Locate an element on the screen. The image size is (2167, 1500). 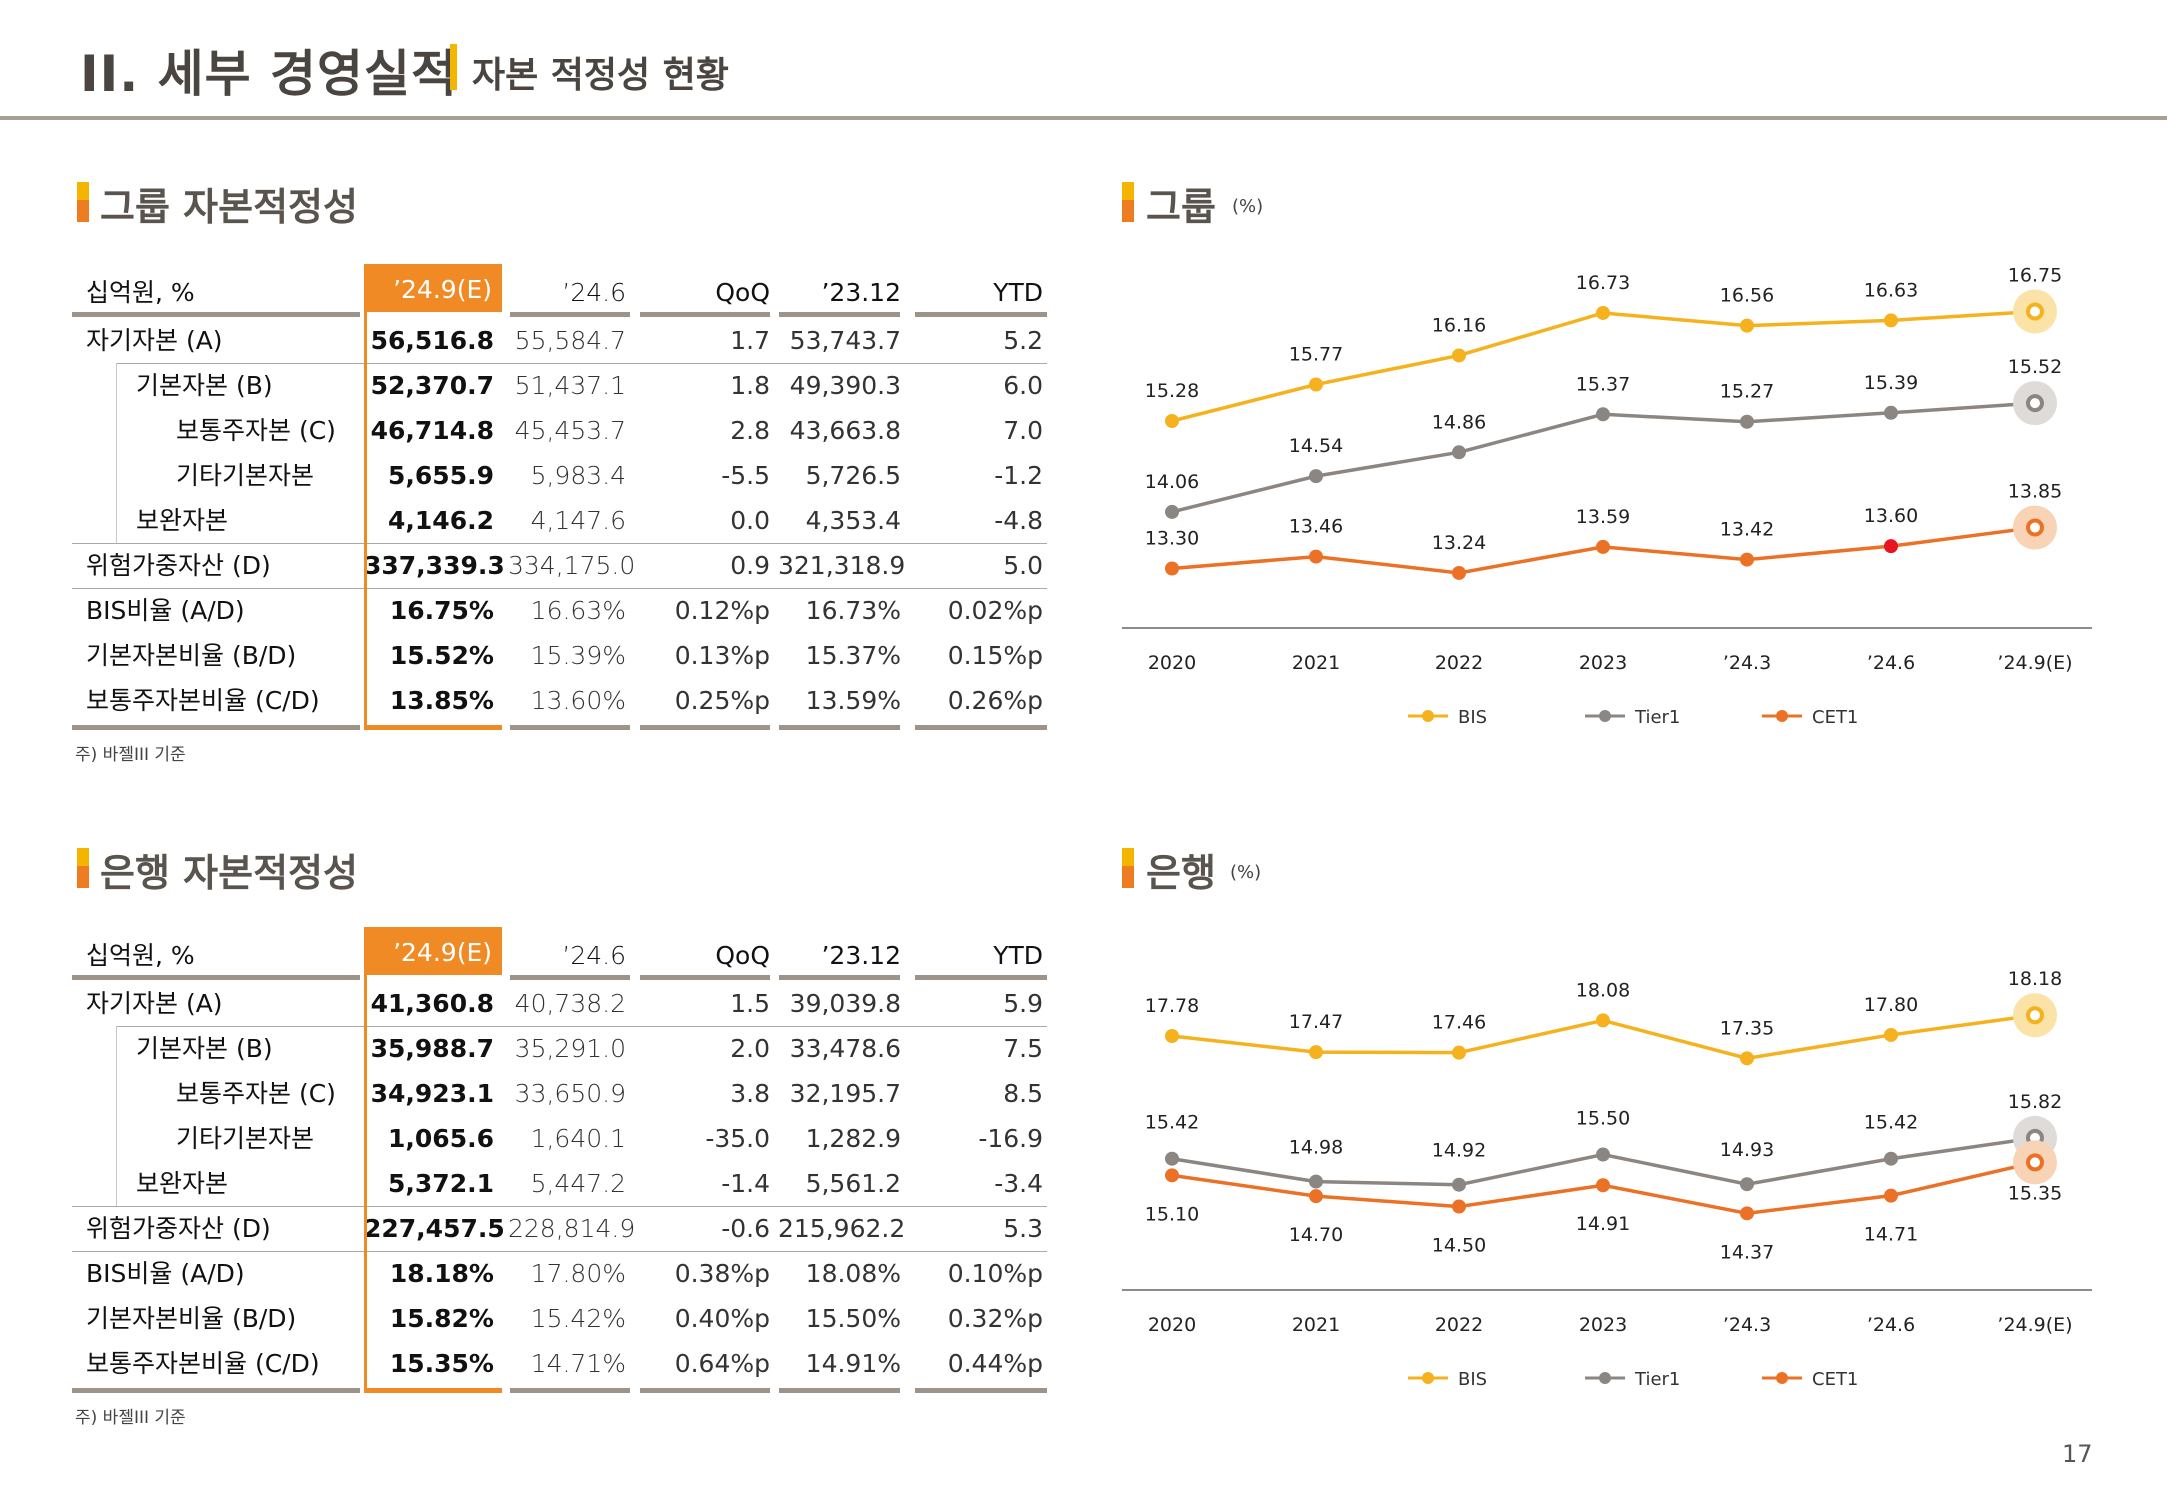
table-cell: 34,923.1 is located at coordinates (432, 1093).